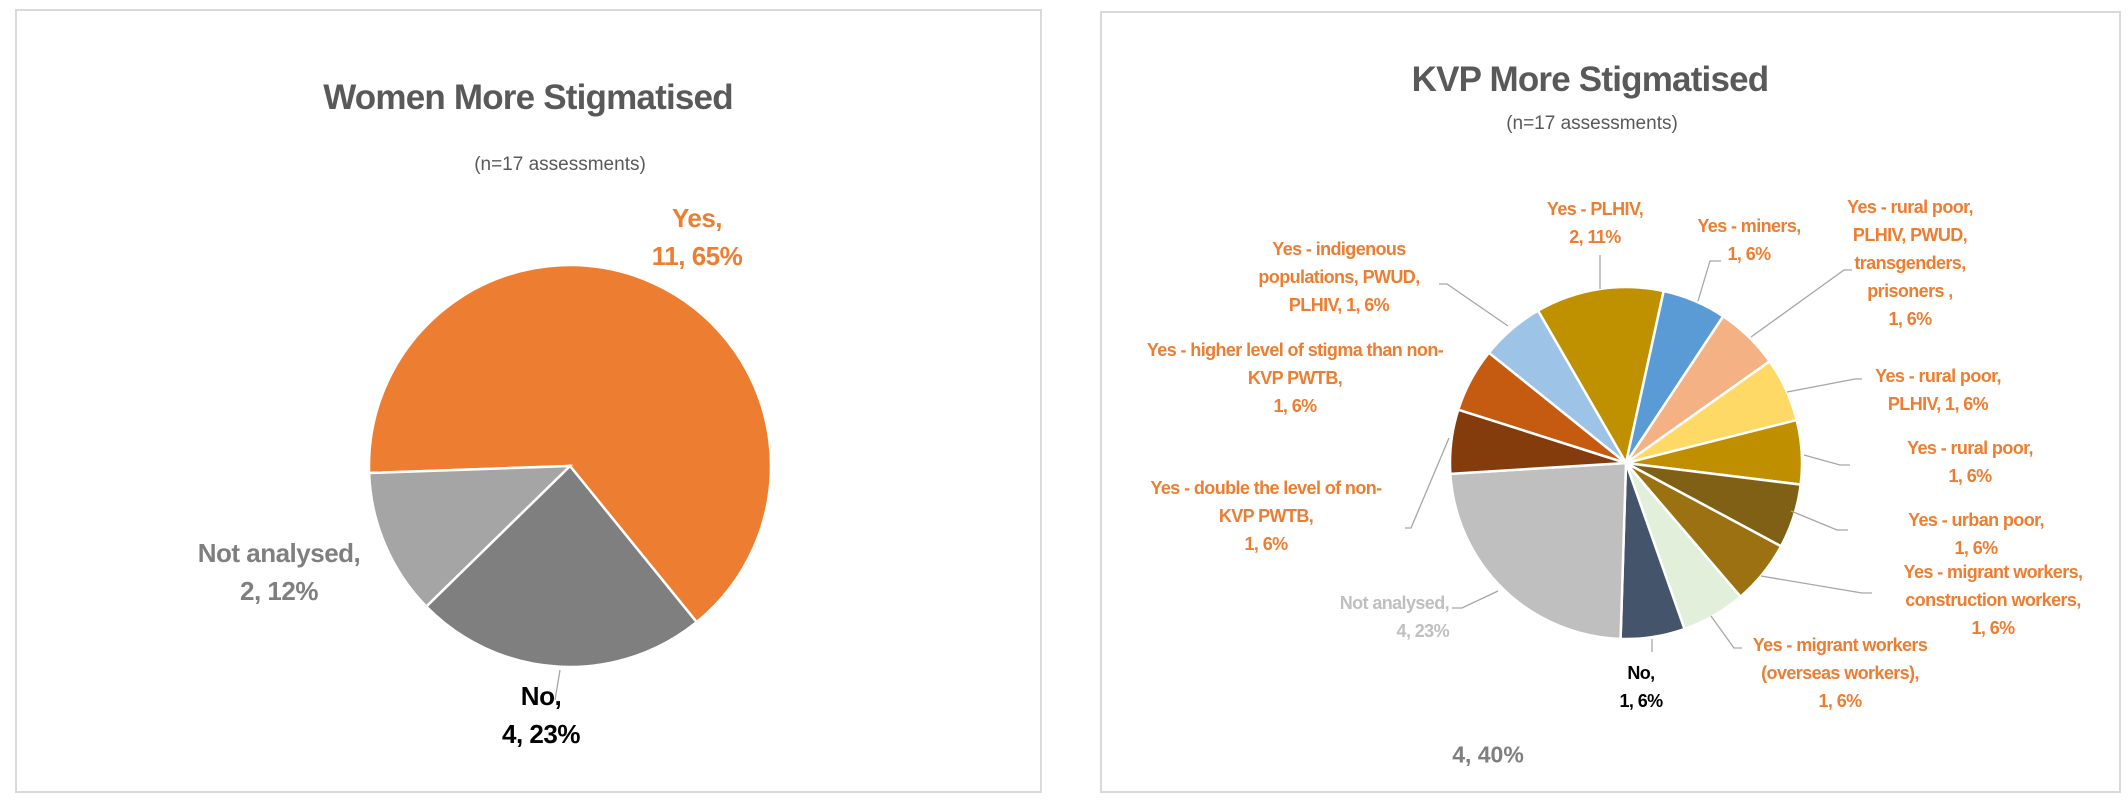  What do you see at coordinates (1595, 209) in the screenshot?
I see `data-label-line: Yes - PLHIV,` at bounding box center [1595, 209].